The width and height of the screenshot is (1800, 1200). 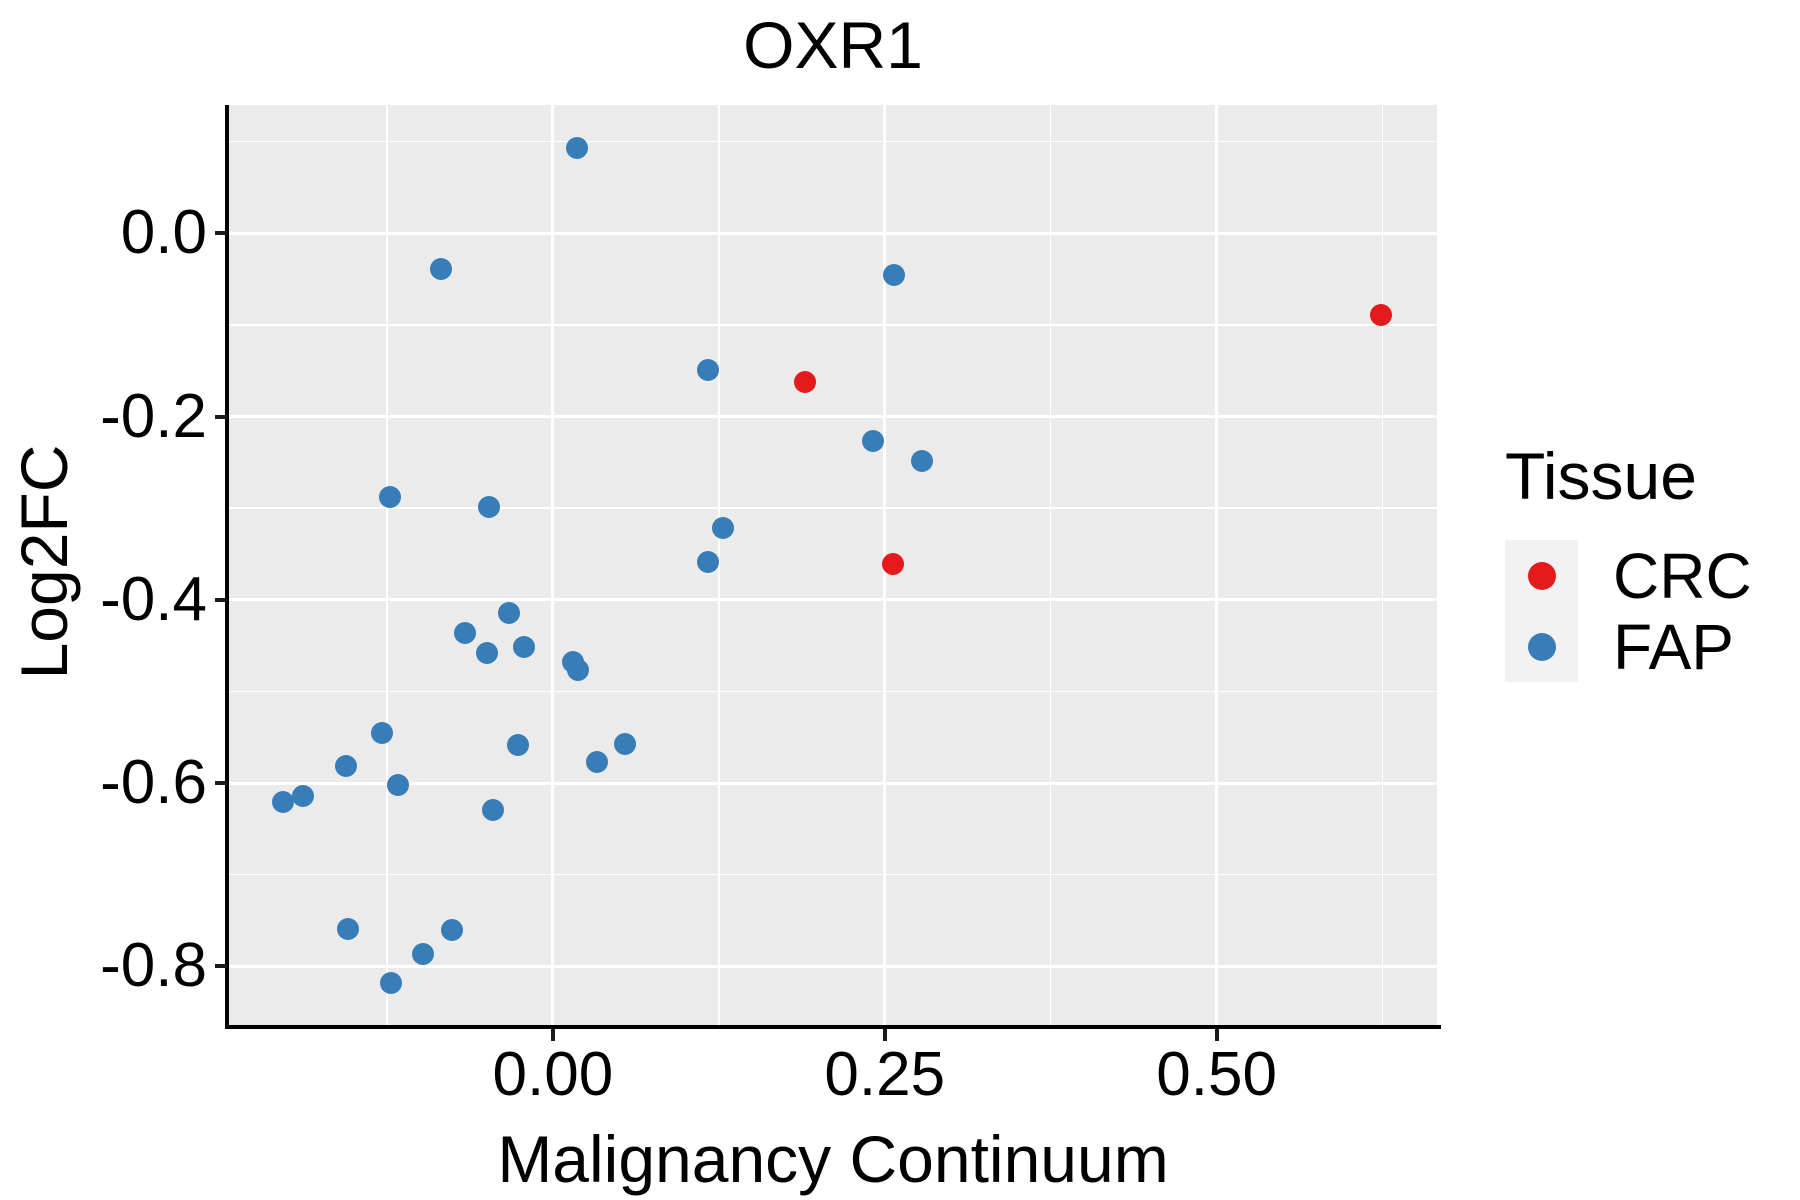 What do you see at coordinates (833, 1159) in the screenshot?
I see `x-axis-title: Malignancy Continuum` at bounding box center [833, 1159].